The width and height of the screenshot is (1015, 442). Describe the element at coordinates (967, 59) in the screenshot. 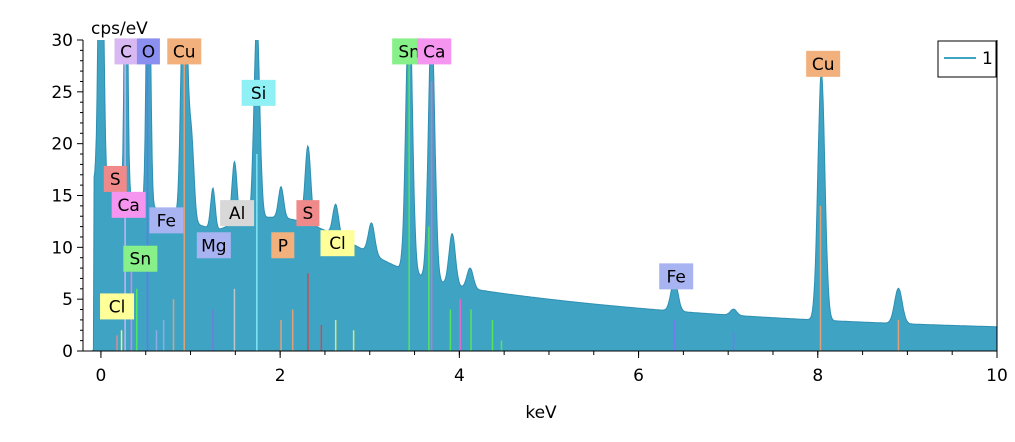

I see `legend: 1` at that location.